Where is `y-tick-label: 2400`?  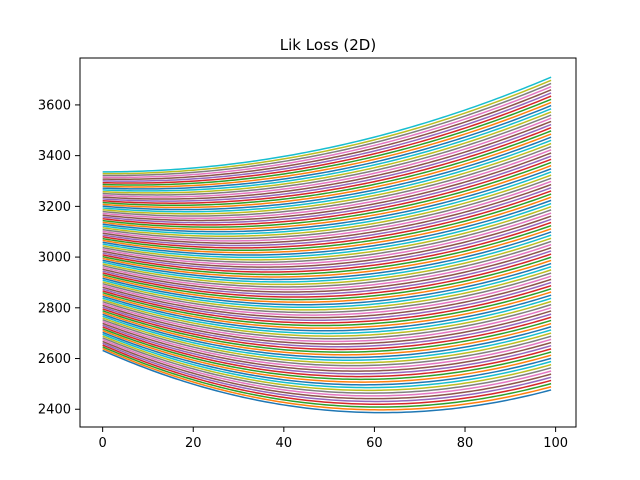 y-tick-label: 2400 is located at coordinates (54, 410).